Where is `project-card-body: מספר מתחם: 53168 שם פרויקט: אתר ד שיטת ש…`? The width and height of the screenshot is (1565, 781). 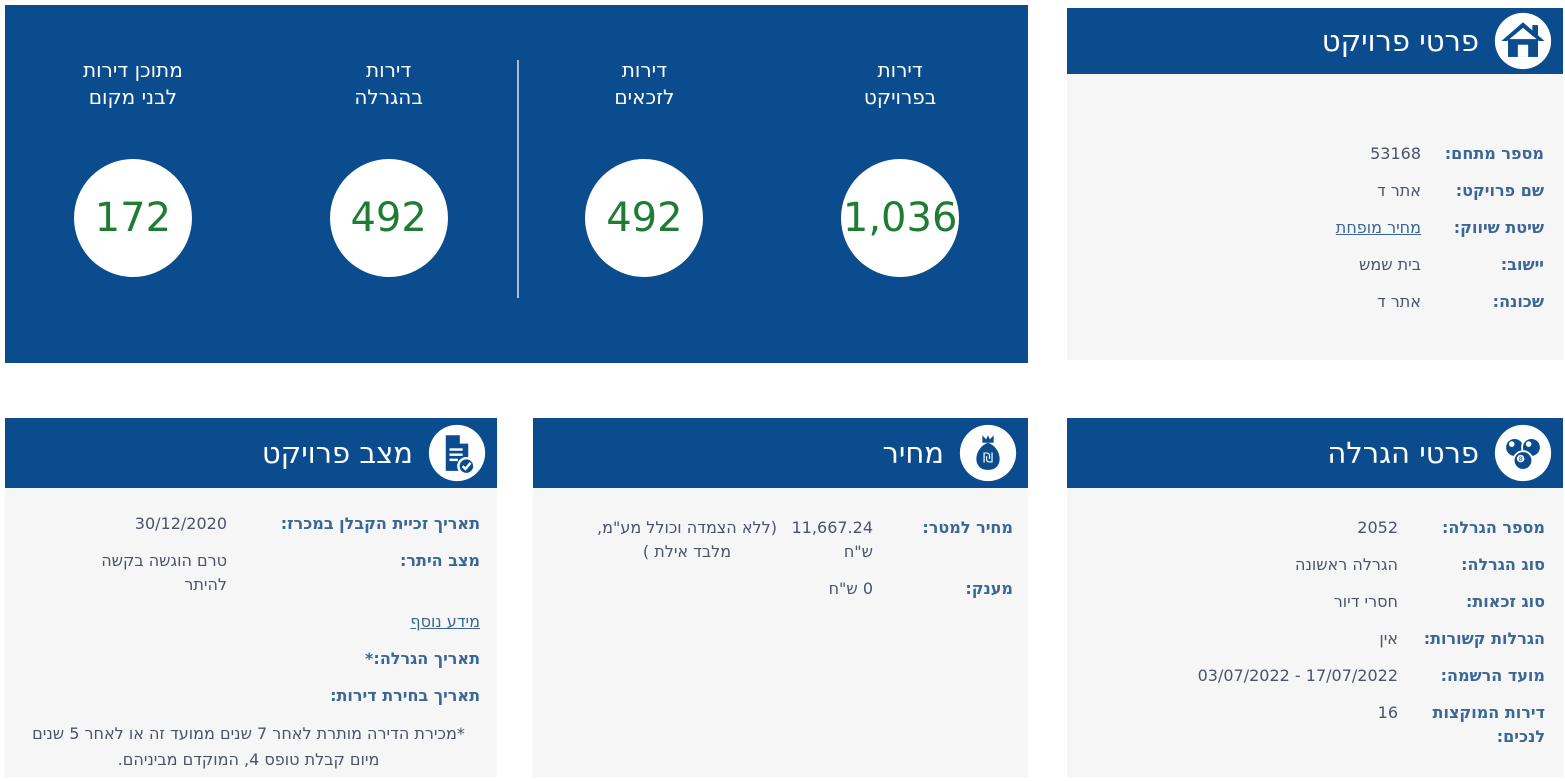 project-card-body: מספר מתחם: 53168 שם פרויקט: אתר ד שיטת ש… is located at coordinates (1315, 217).